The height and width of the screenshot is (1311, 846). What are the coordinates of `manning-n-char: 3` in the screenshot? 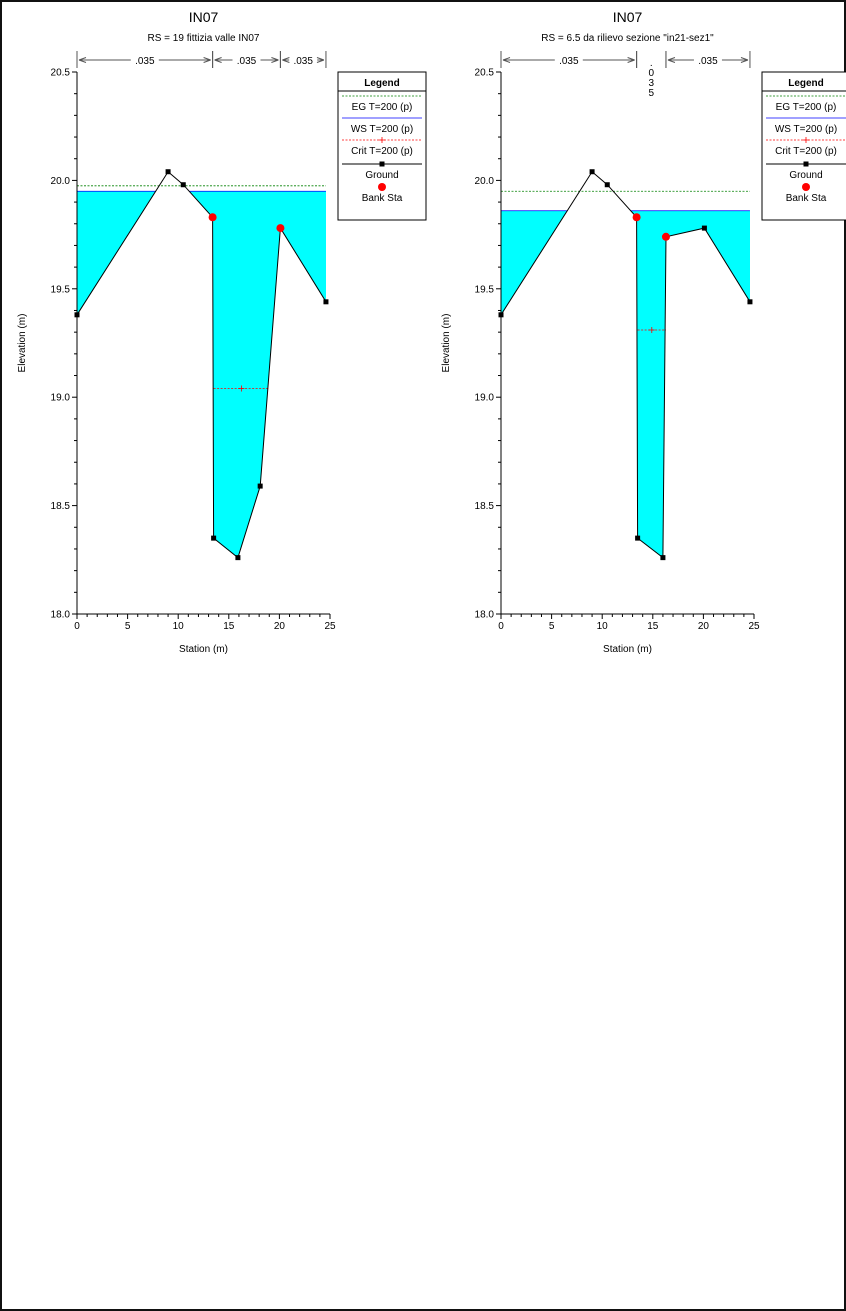 It's located at (652, 83).